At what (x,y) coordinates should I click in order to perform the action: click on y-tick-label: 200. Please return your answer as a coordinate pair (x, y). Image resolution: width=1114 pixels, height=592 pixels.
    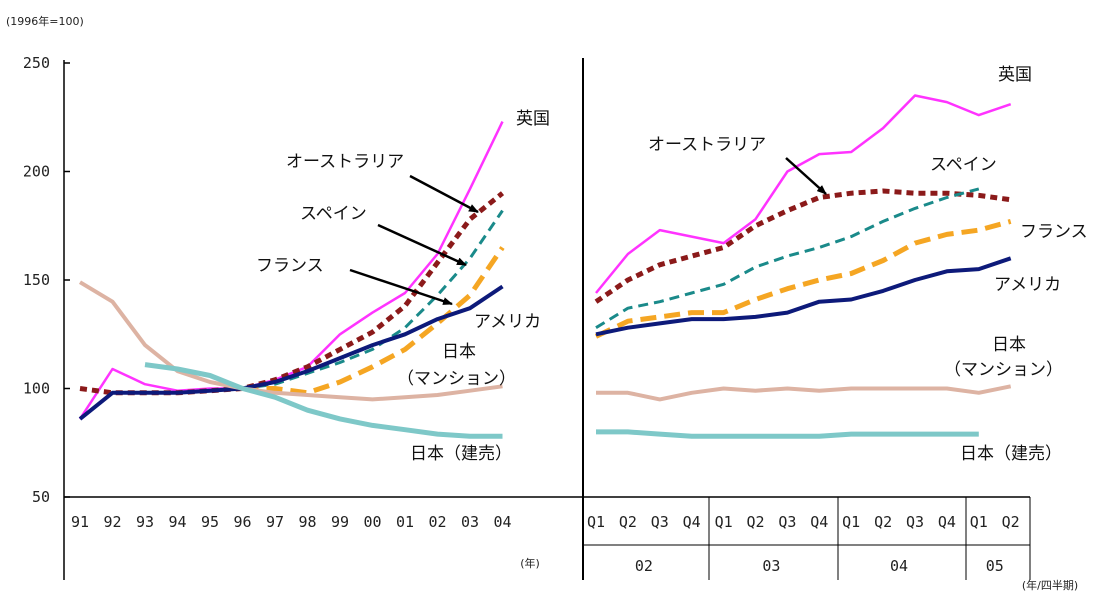
    Looking at the image, I should click on (36, 172).